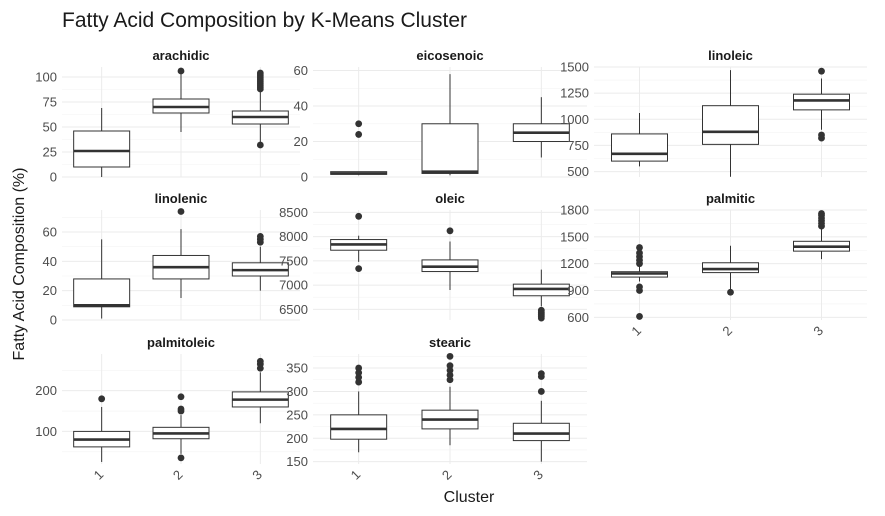 The image size is (885, 516). Describe the element at coordinates (297, 368) in the screenshot. I see `y-tick-label: 350` at that location.